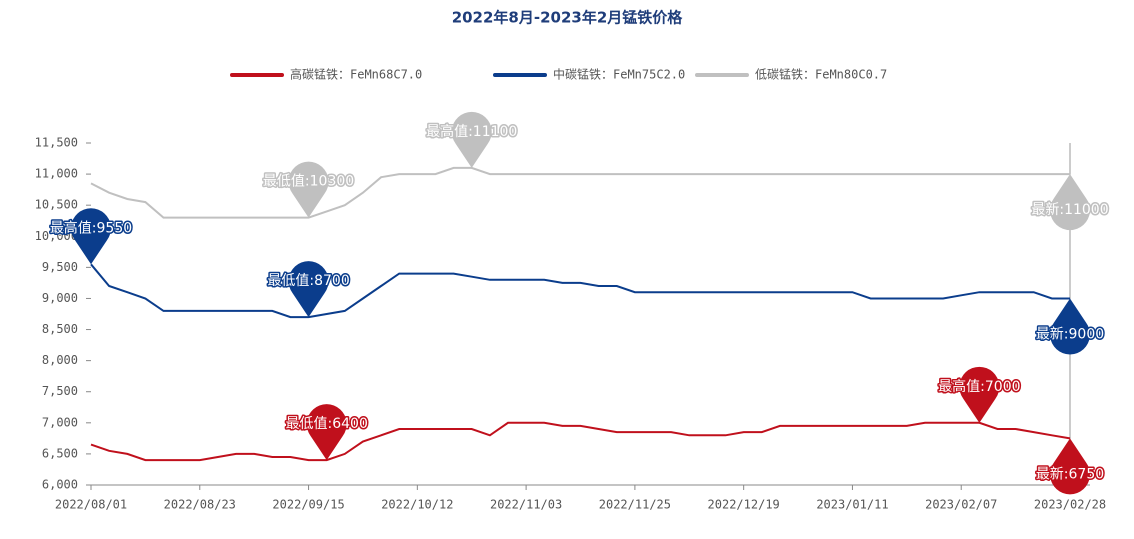 The width and height of the screenshot is (1134, 539). I want to click on y-tick-label: 7,500, so click(60, 391).